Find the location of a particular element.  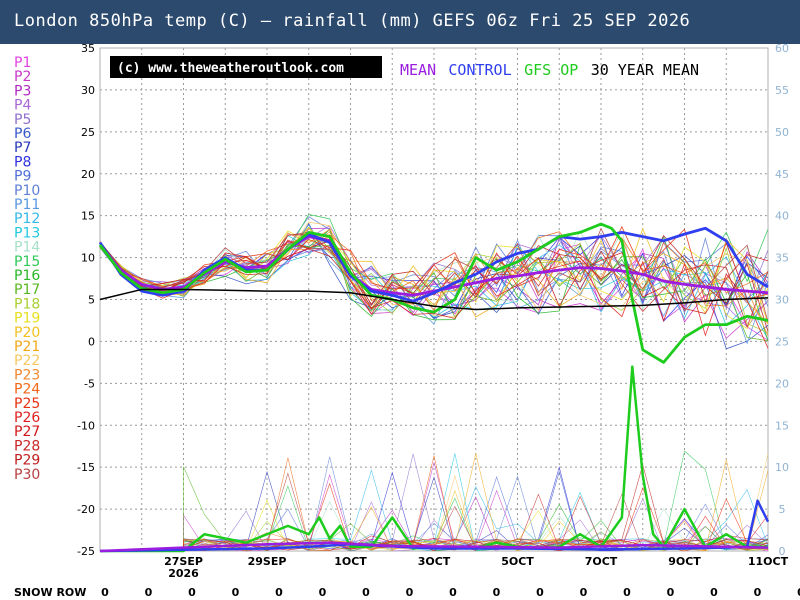

credit-box: (c) www.theweatheroutlook.com is located at coordinates (246, 67).